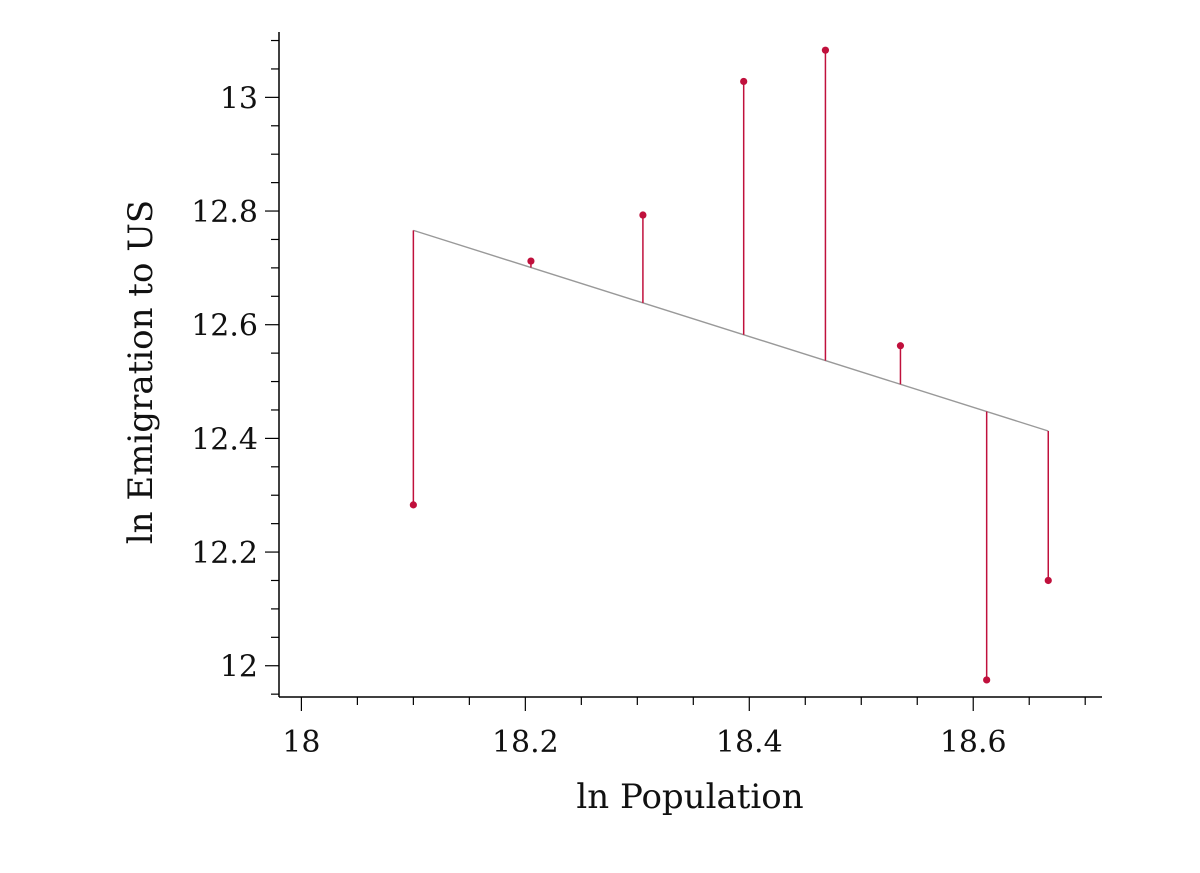 The height and width of the screenshot is (873, 1200). I want to click on y-tick-label: 13, so click(239, 98).